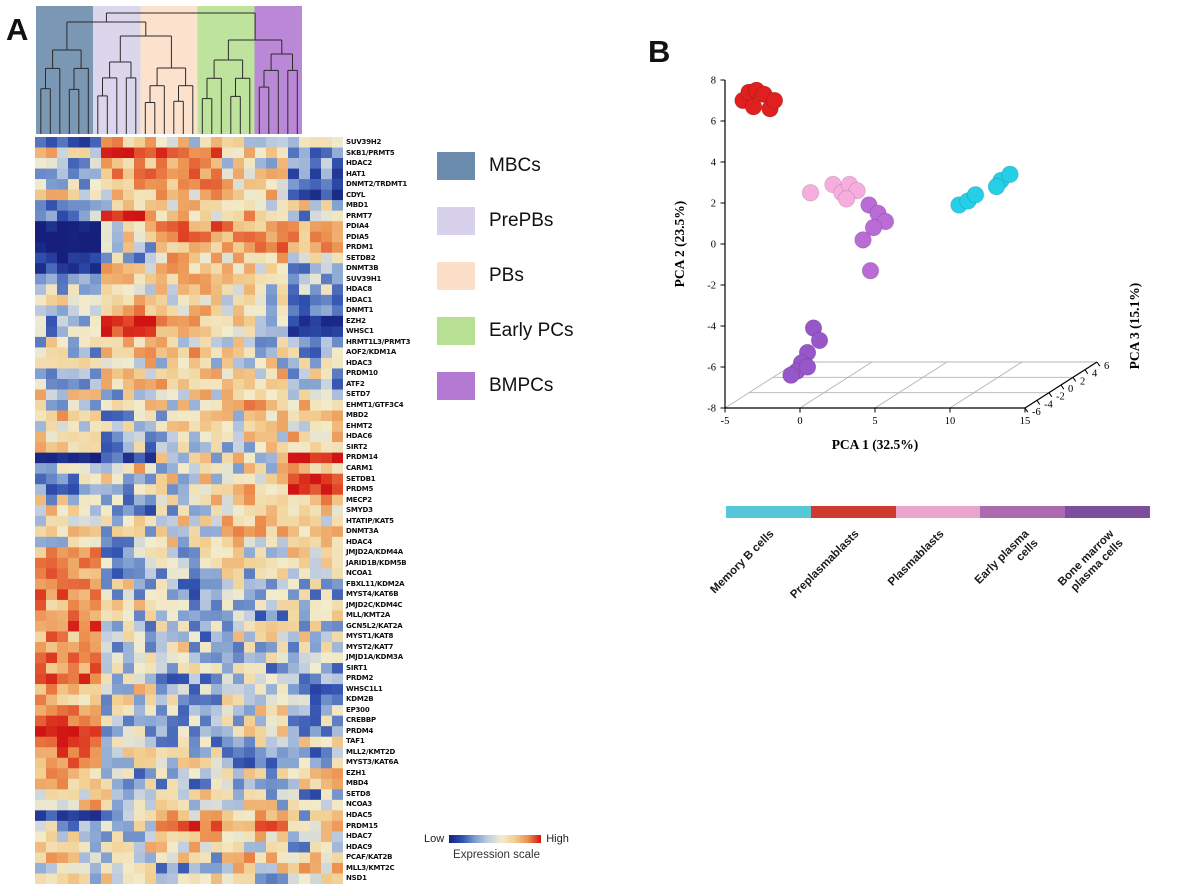 This screenshot has height=891, width=1200. What do you see at coordinates (659, 51) in the screenshot?
I see `panel-b-label: B` at bounding box center [659, 51].